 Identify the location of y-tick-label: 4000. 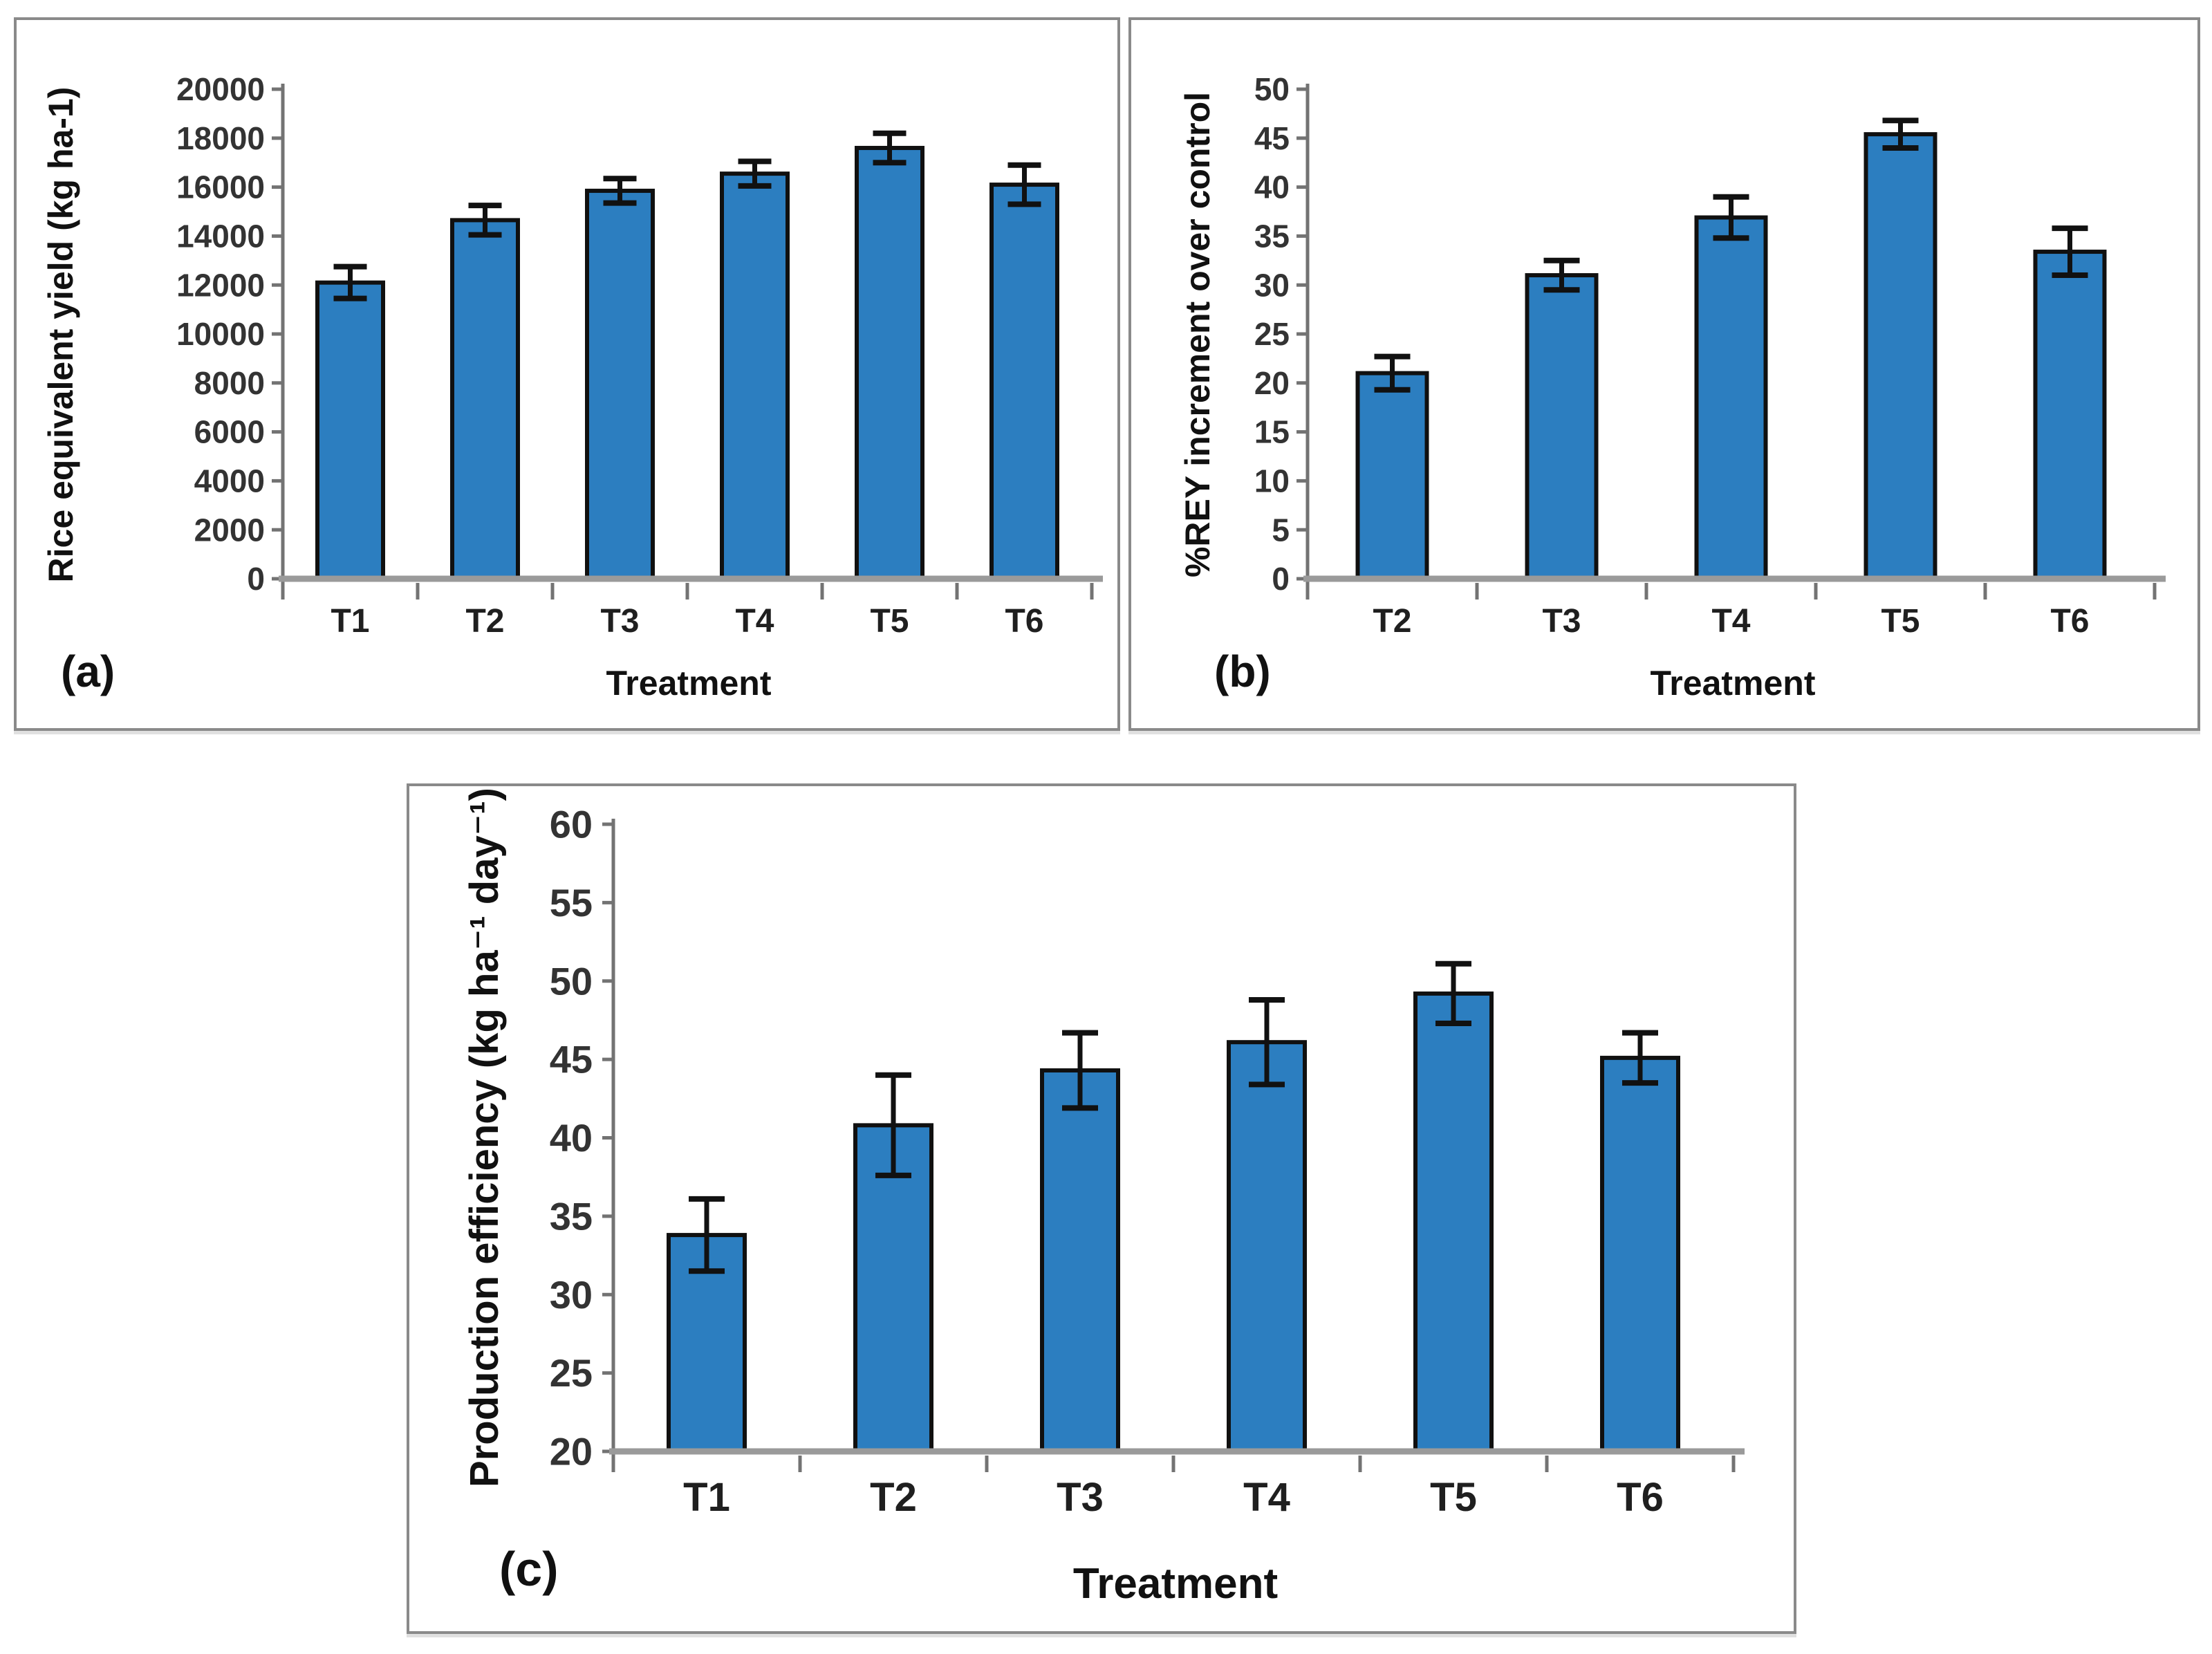
(229, 481).